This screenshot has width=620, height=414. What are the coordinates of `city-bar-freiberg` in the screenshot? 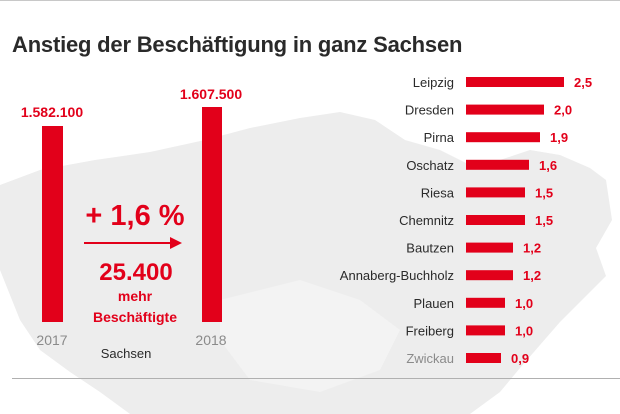 It's located at (485, 330).